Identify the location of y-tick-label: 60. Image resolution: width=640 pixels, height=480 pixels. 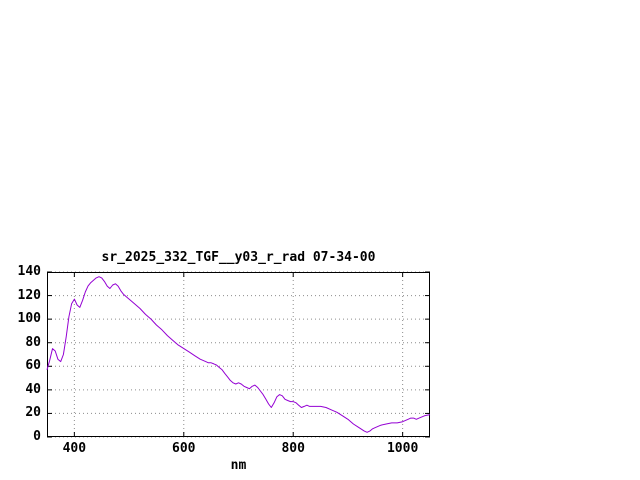
(33, 366).